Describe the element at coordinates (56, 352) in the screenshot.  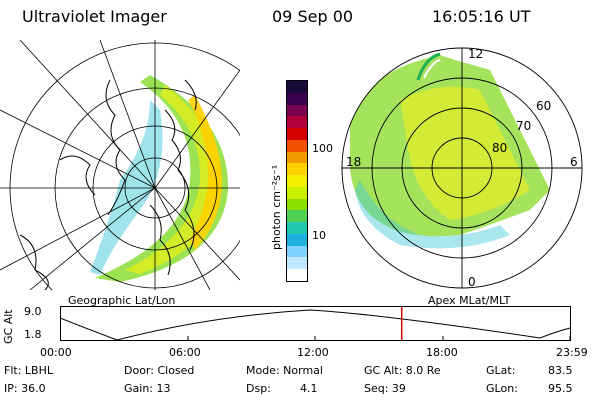
I see `time-tick-0000: 00:00` at that location.